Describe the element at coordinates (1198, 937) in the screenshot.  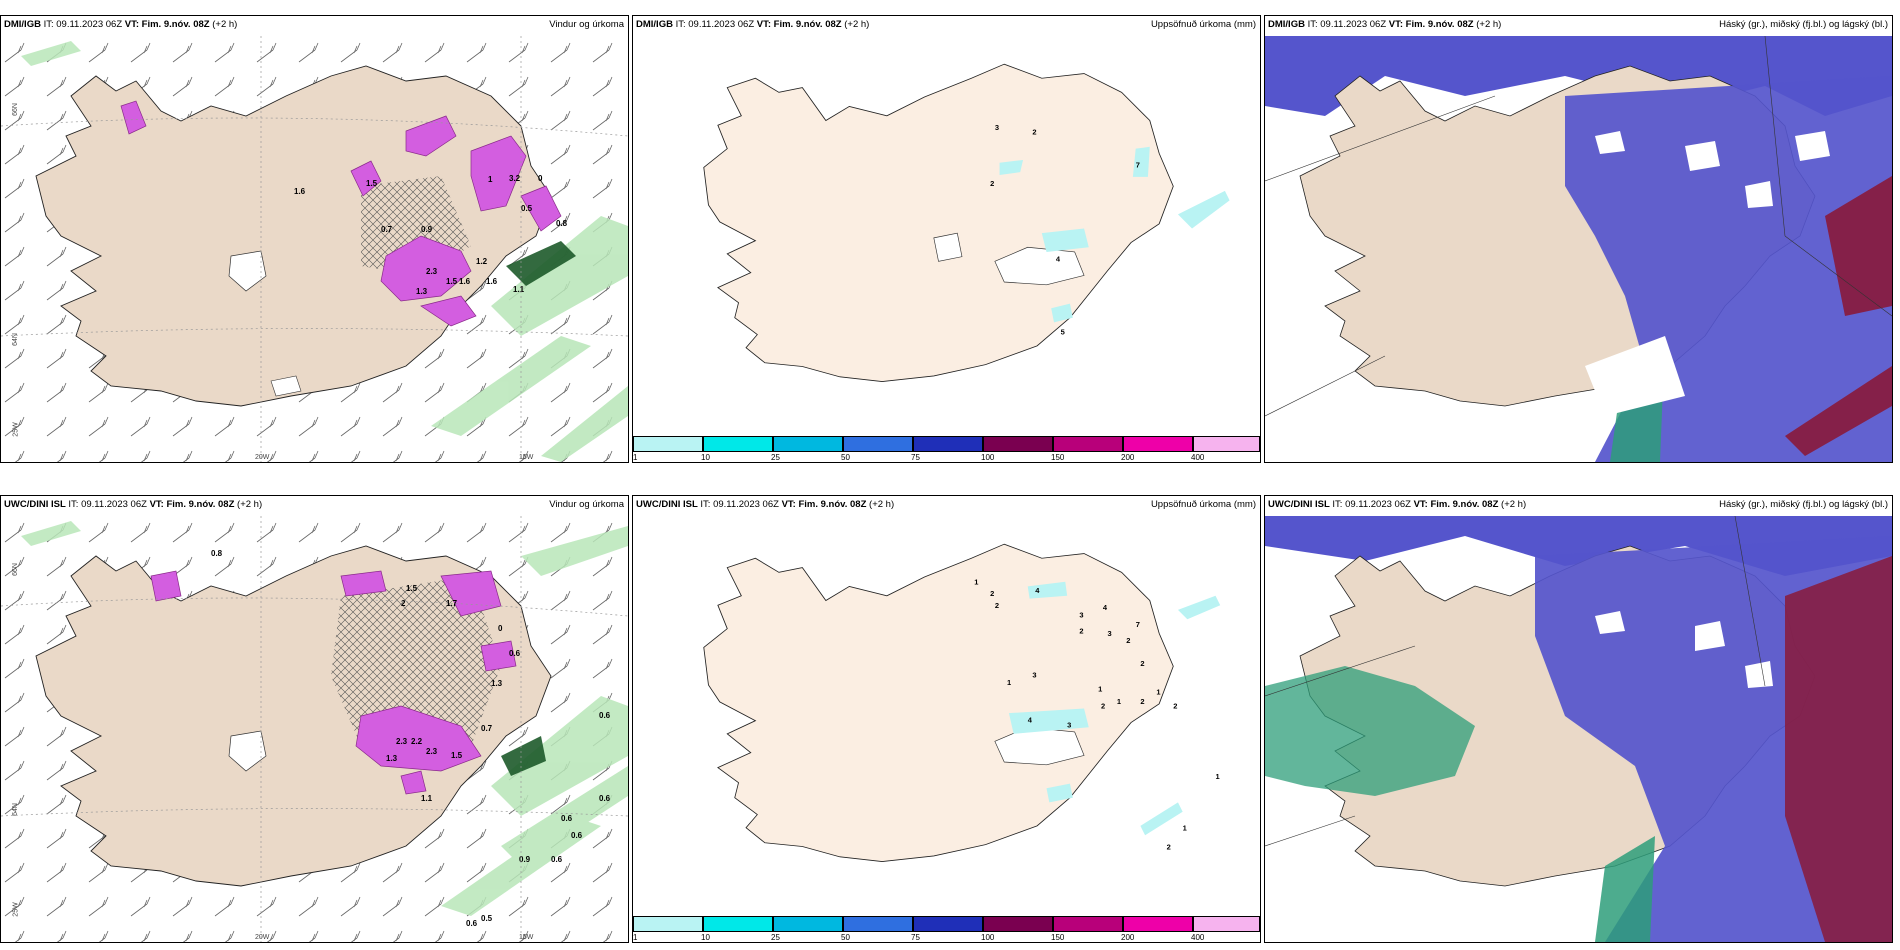
I see `colorbar-label: 400` at that location.